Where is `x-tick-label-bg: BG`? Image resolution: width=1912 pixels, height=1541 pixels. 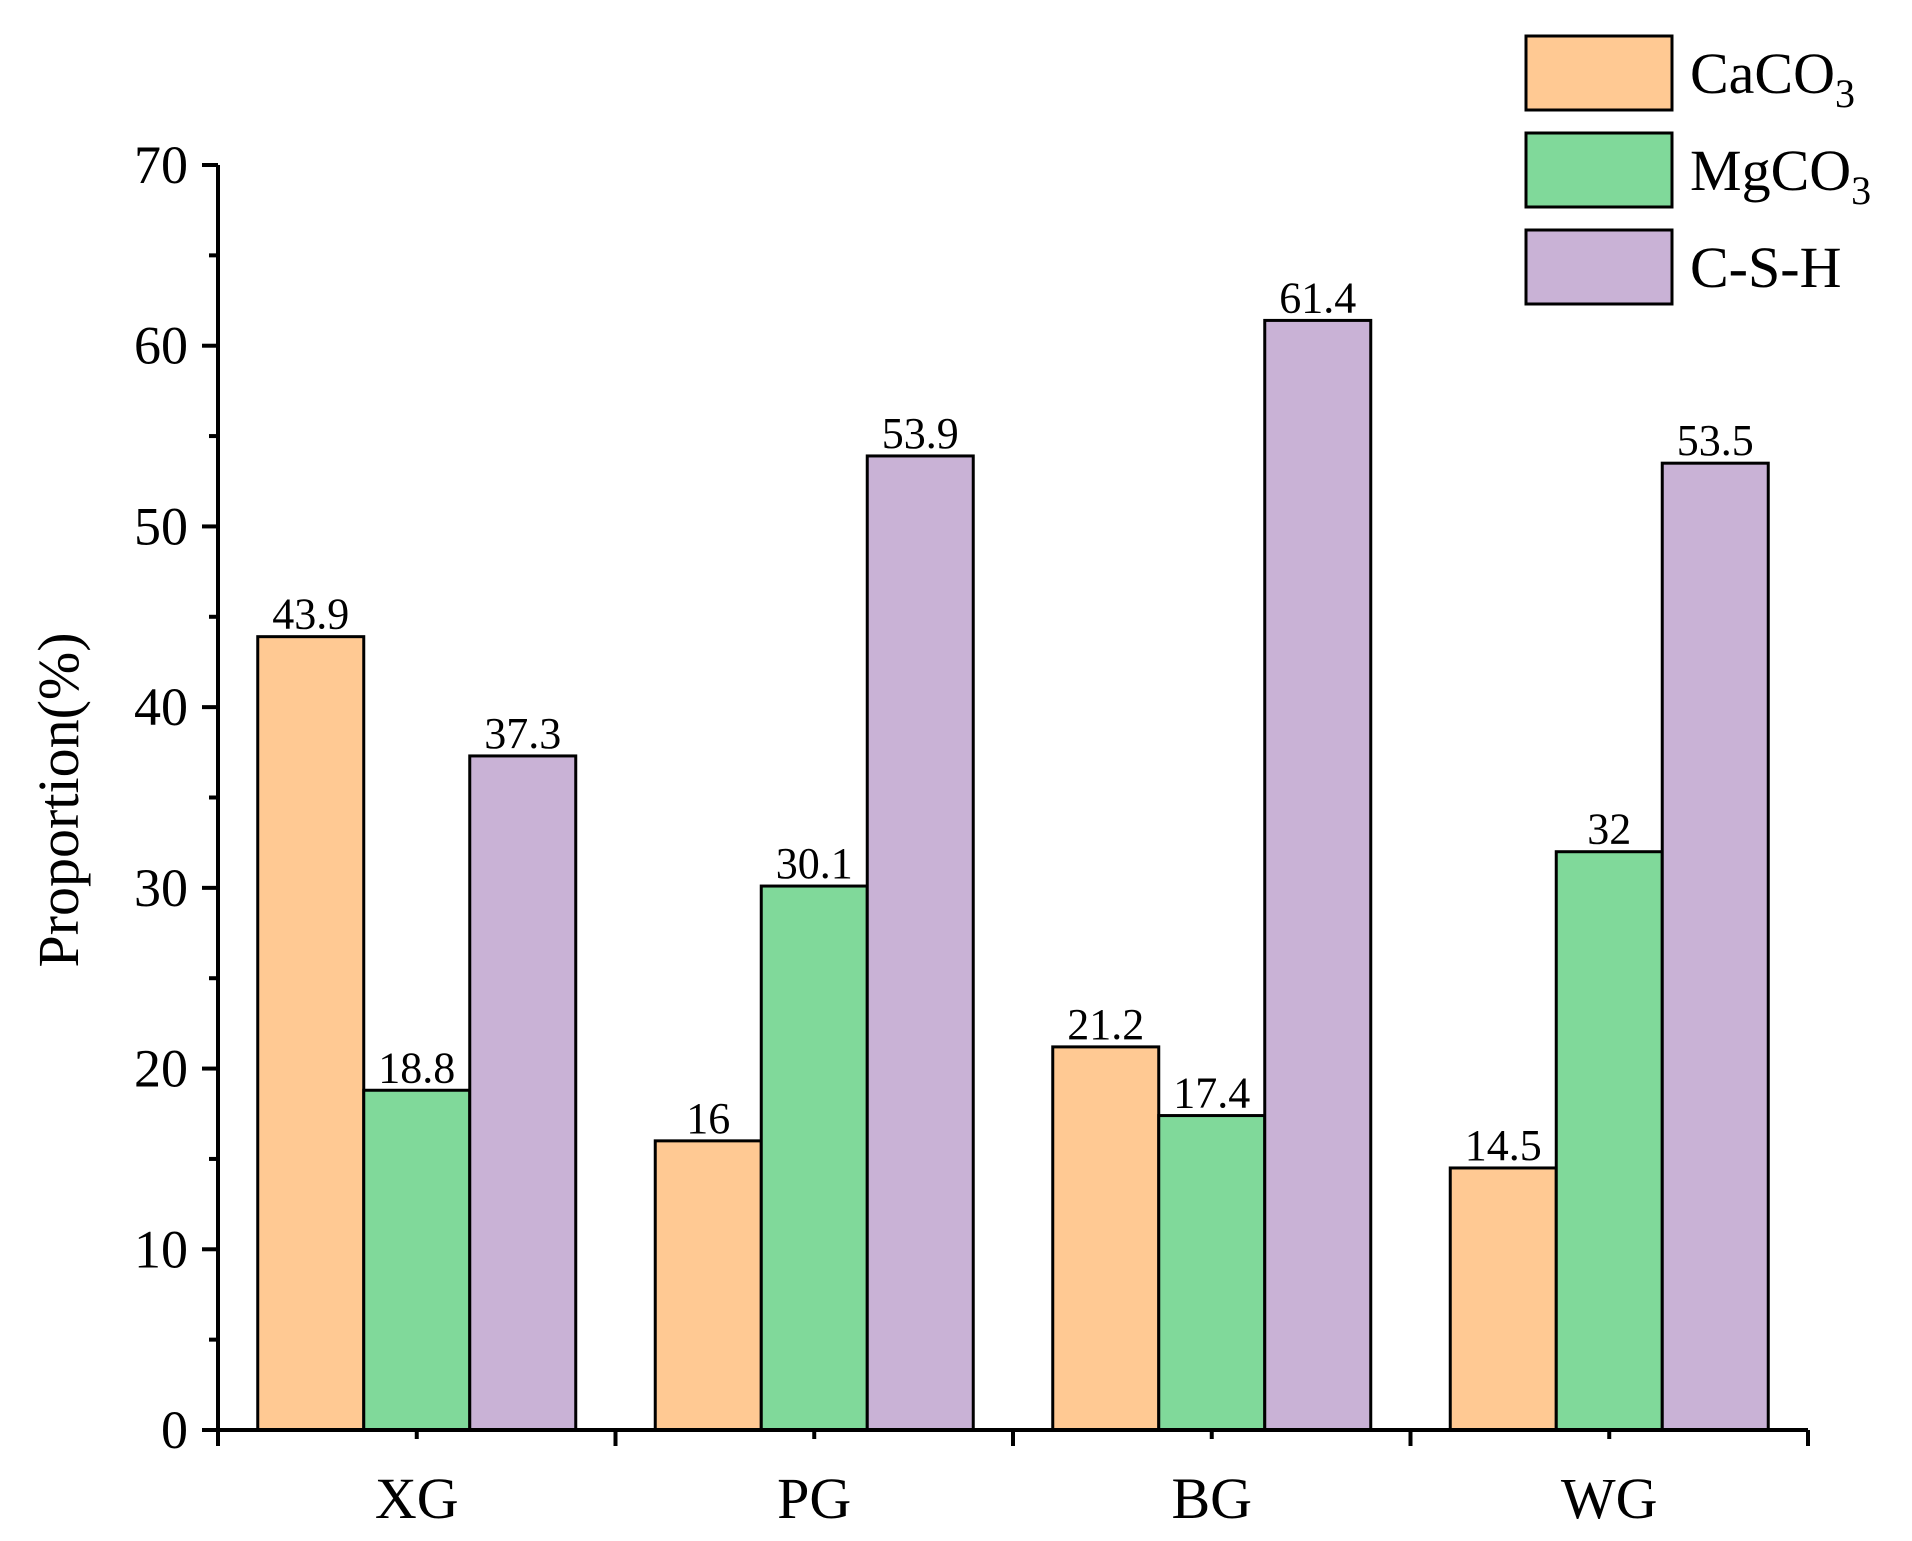 x-tick-label-bg: BG is located at coordinates (1211, 1498).